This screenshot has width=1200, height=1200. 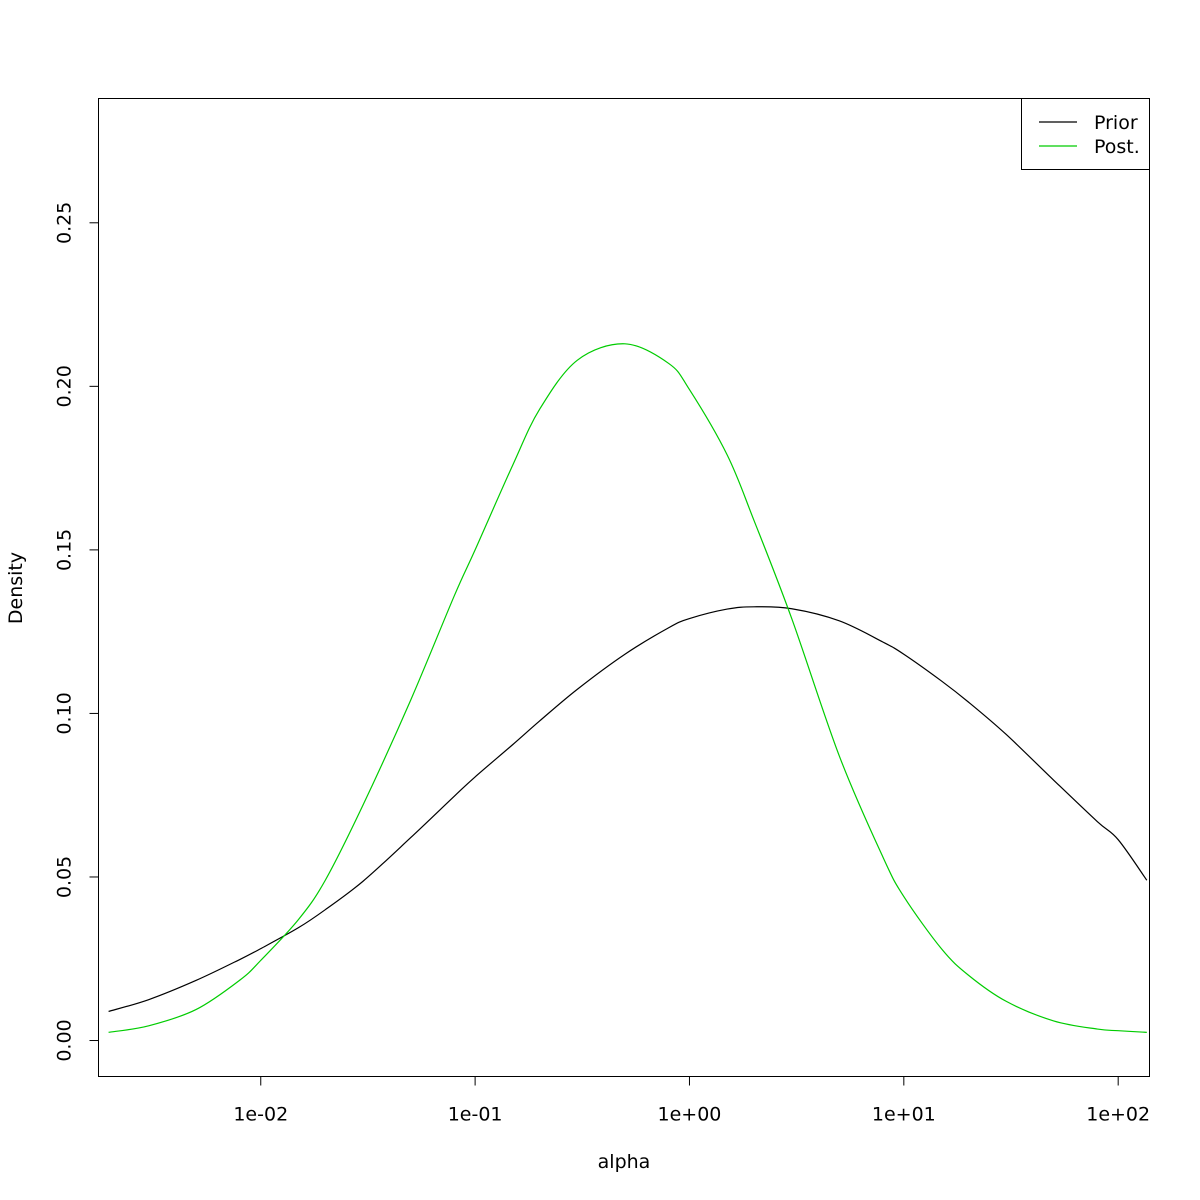 I want to click on x-tick-label: 1e+00, so click(x=690, y=1115).